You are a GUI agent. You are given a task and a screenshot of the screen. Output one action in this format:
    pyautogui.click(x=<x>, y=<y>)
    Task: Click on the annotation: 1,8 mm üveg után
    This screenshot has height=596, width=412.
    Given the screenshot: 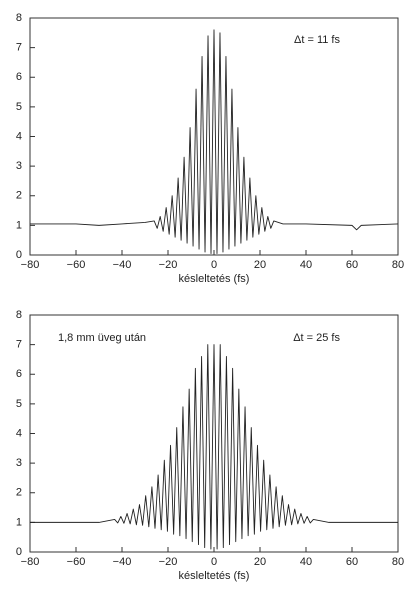 What is the action you would take?
    pyautogui.click(x=102, y=338)
    